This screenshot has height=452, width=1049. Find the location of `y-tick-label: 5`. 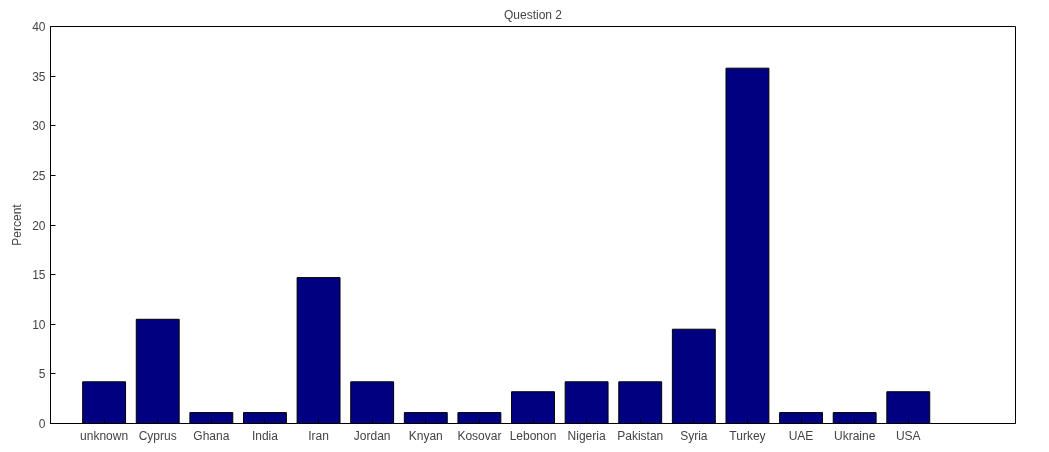

y-tick-label: 5 is located at coordinates (42, 374).